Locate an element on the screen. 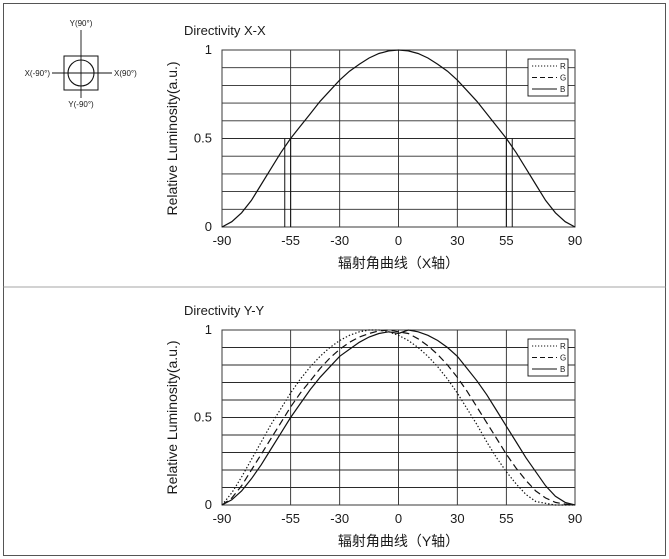  x-axis-title: 辐射角曲线（X轴） is located at coordinates (398, 263).